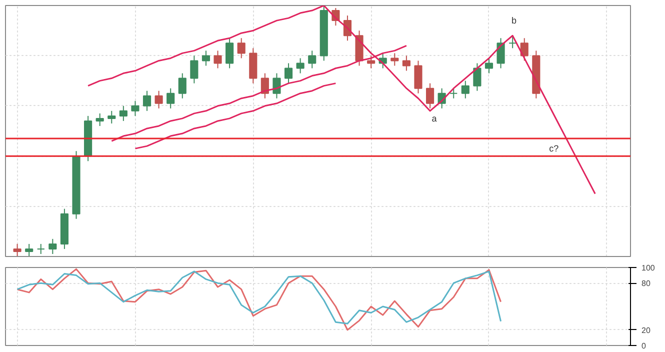  What do you see at coordinates (554, 149) in the screenshot?
I see `annotation: c?` at bounding box center [554, 149].